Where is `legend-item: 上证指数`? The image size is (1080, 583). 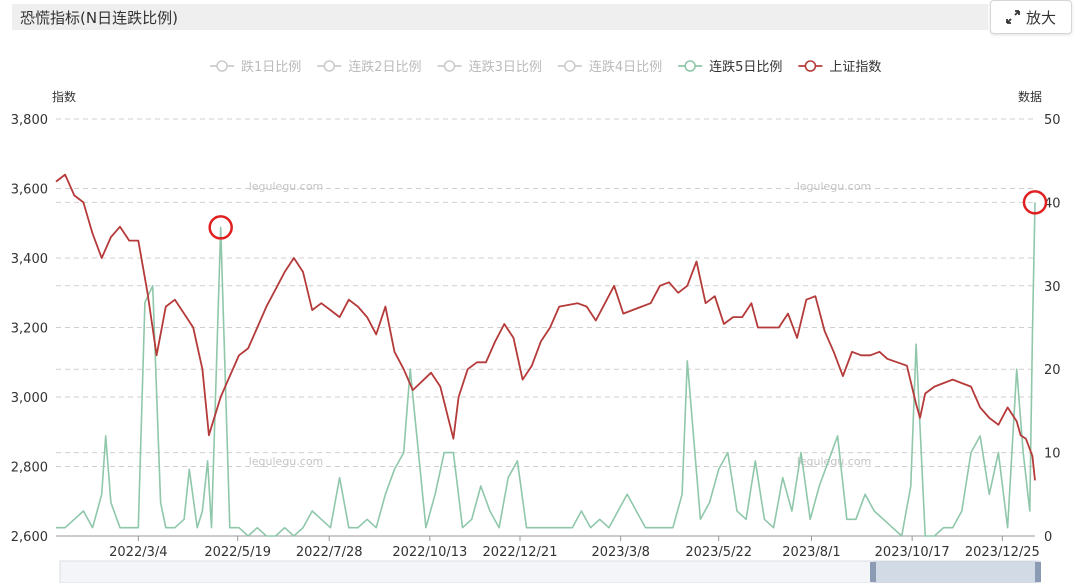
legend-item: 上证指数 is located at coordinates (839, 67).